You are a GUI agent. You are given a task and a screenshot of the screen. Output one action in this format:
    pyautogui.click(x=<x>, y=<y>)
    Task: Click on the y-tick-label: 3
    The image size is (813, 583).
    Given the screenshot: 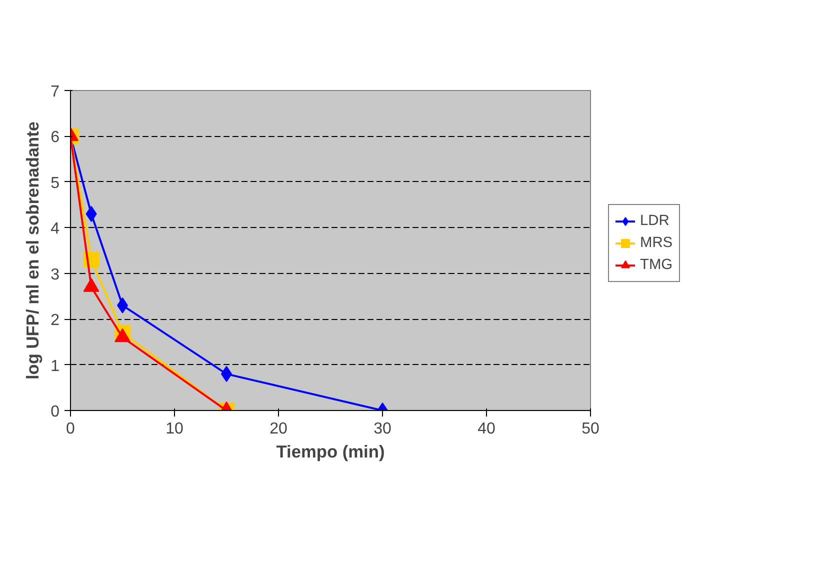 What is the action you would take?
    pyautogui.click(x=55, y=275)
    